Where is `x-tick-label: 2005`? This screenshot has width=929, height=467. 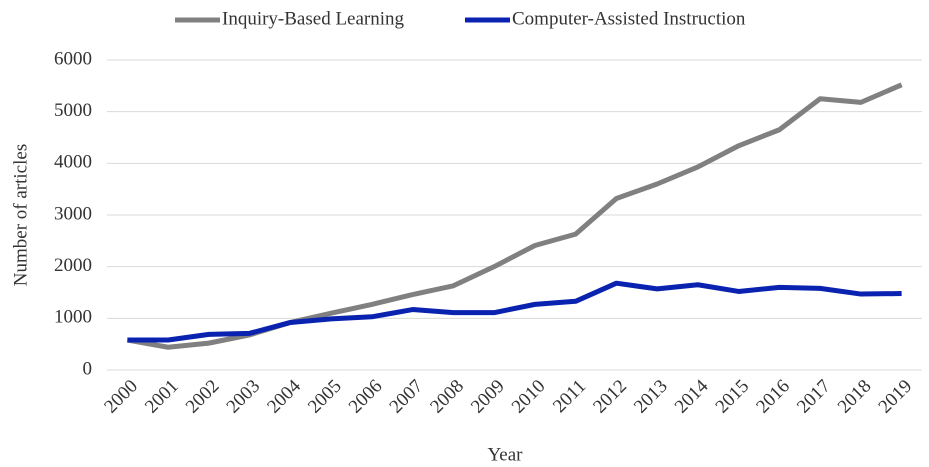 x-tick-label: 2005 is located at coordinates (325, 397).